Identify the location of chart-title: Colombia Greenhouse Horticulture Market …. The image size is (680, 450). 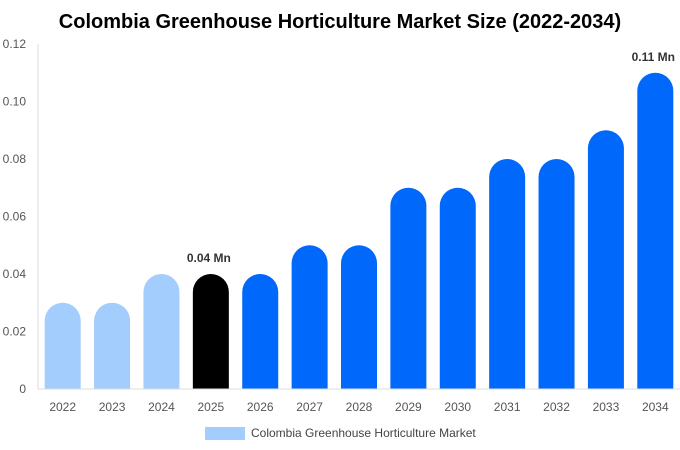
(340, 22).